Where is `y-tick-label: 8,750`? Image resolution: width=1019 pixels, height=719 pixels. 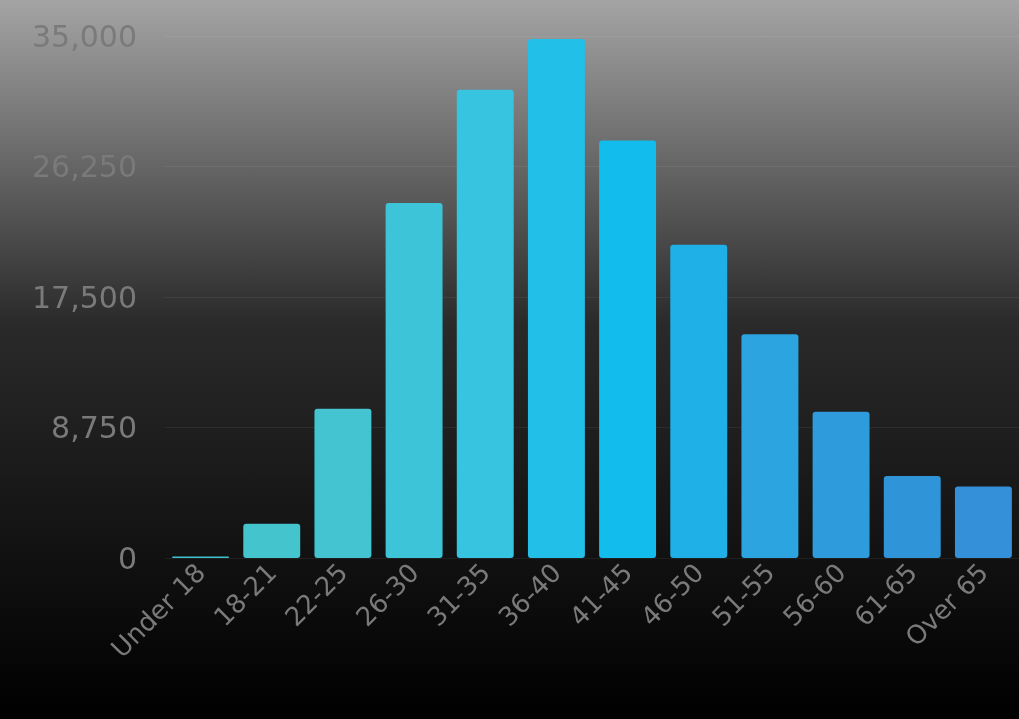
y-tick-label: 8,750 is located at coordinates (94, 427).